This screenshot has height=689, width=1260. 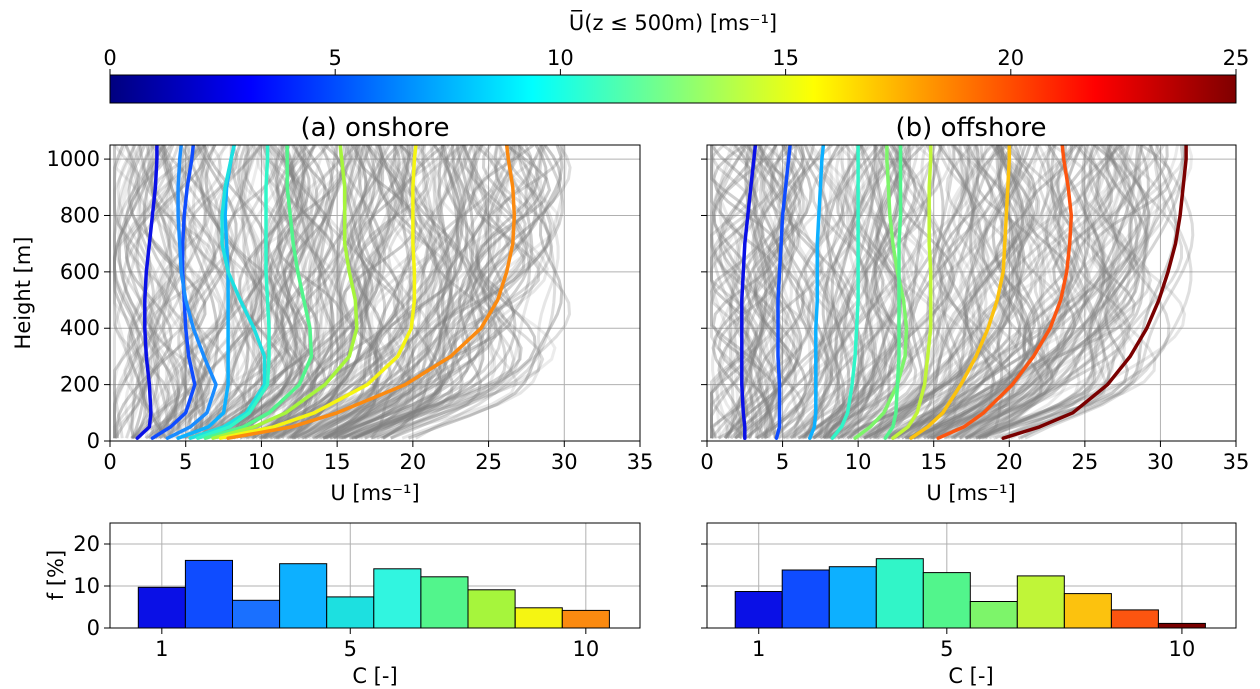 I want to click on y-tick-label: 800, so click(x=80, y=215).